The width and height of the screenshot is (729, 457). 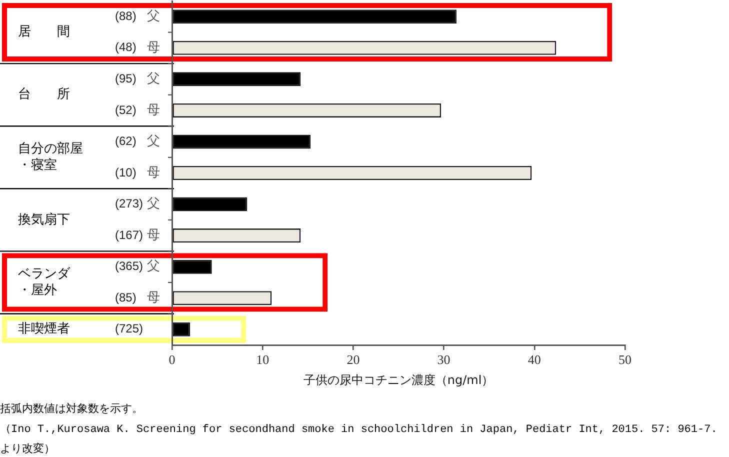 I want to click on y-tick-label: ベランダ・屋外, so click(x=44, y=282).